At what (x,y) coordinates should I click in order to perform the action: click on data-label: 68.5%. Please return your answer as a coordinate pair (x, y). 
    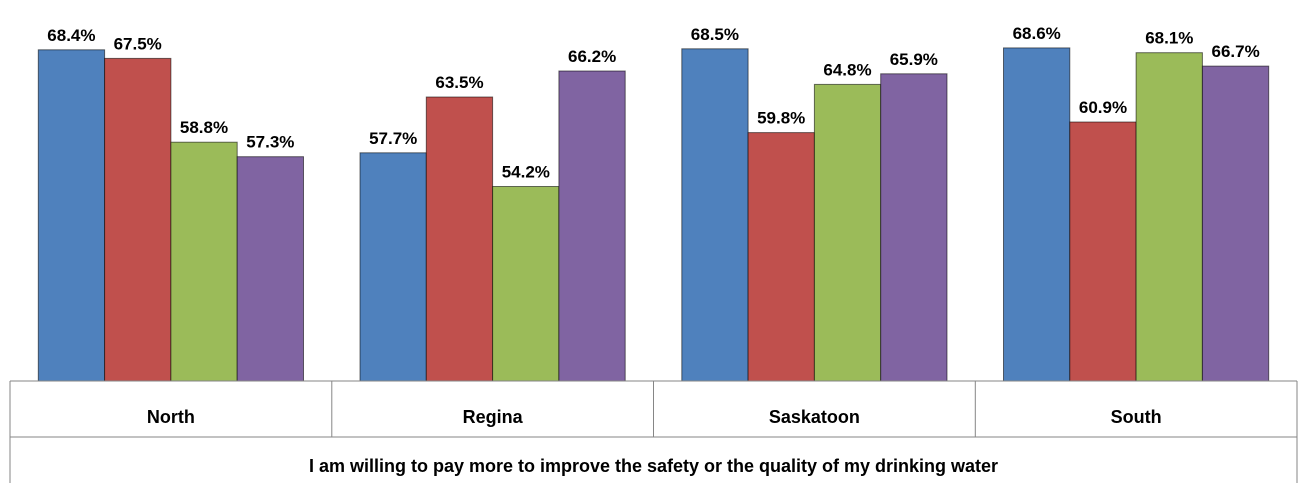
    Looking at the image, I should click on (715, 34).